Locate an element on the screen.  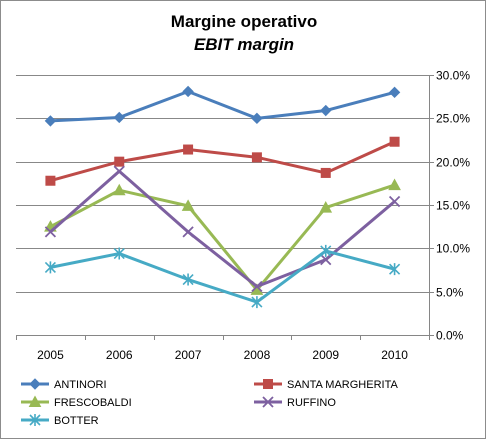
y-tick-label: 10.0% is located at coordinates (453, 249).